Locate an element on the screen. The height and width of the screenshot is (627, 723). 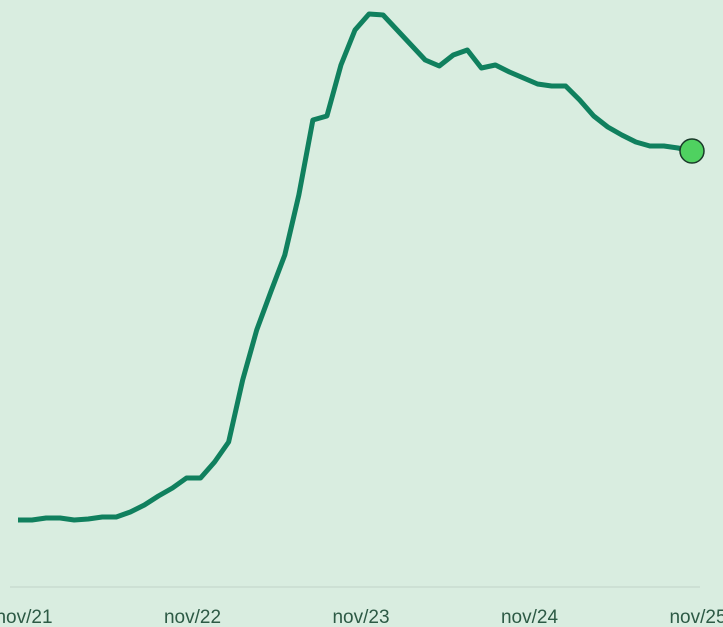
x-tick-label: nov/25 is located at coordinates (696, 617).